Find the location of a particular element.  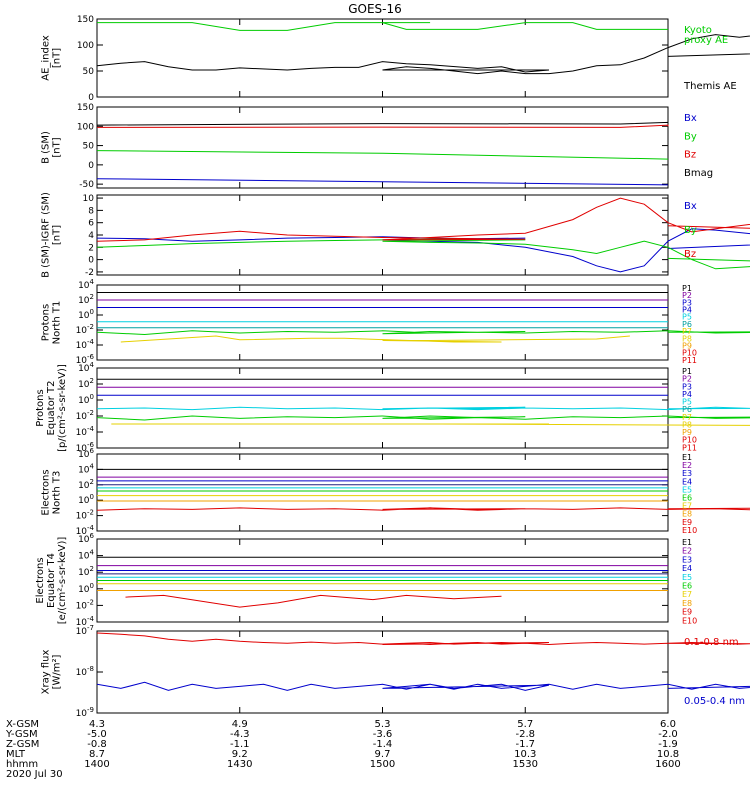

x-row-value: -5.0 is located at coordinates (97, 734).